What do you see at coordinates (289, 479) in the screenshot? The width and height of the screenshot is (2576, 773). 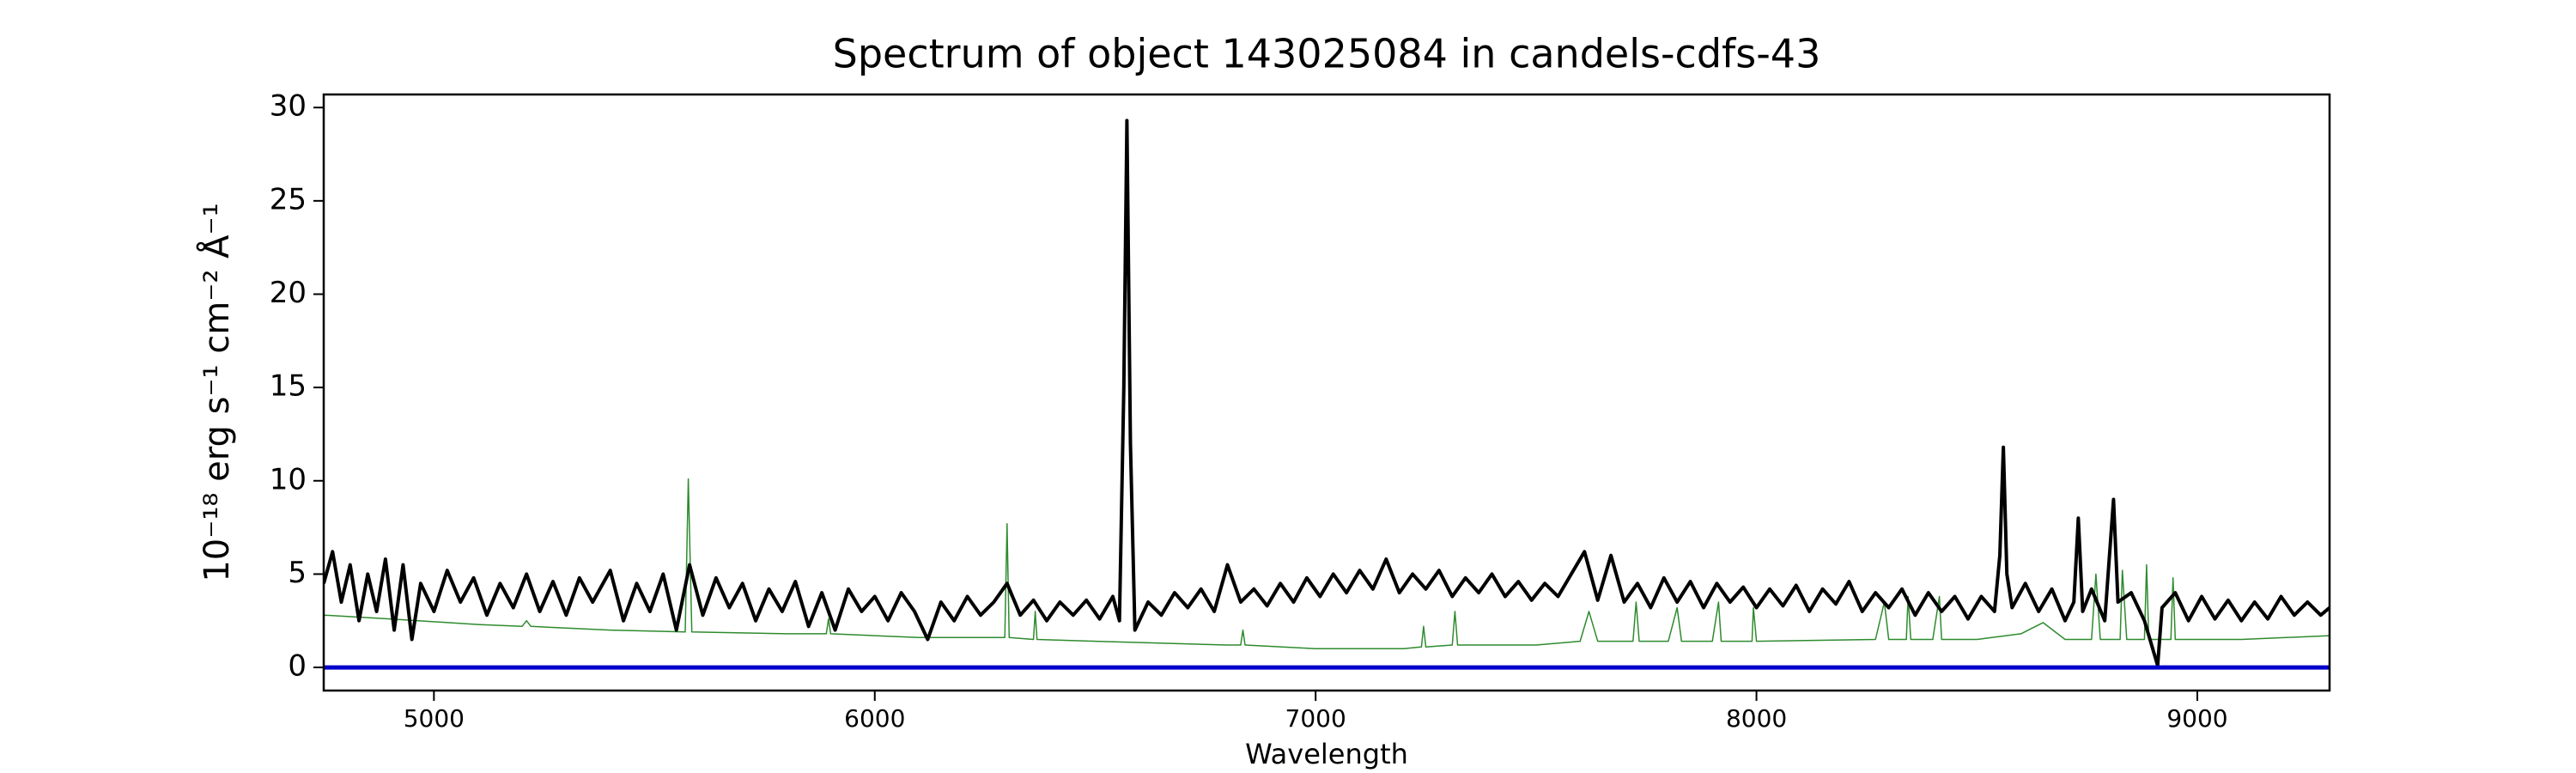 I see `y-tick-label: 10` at bounding box center [289, 479].